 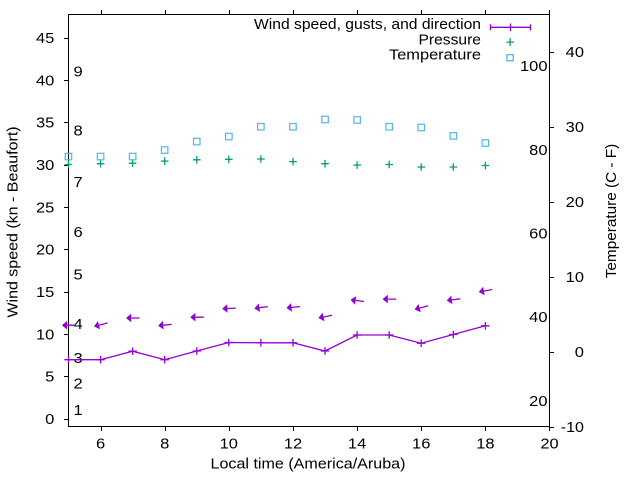 I want to click on svg-text: 80, so click(x=538, y=151).